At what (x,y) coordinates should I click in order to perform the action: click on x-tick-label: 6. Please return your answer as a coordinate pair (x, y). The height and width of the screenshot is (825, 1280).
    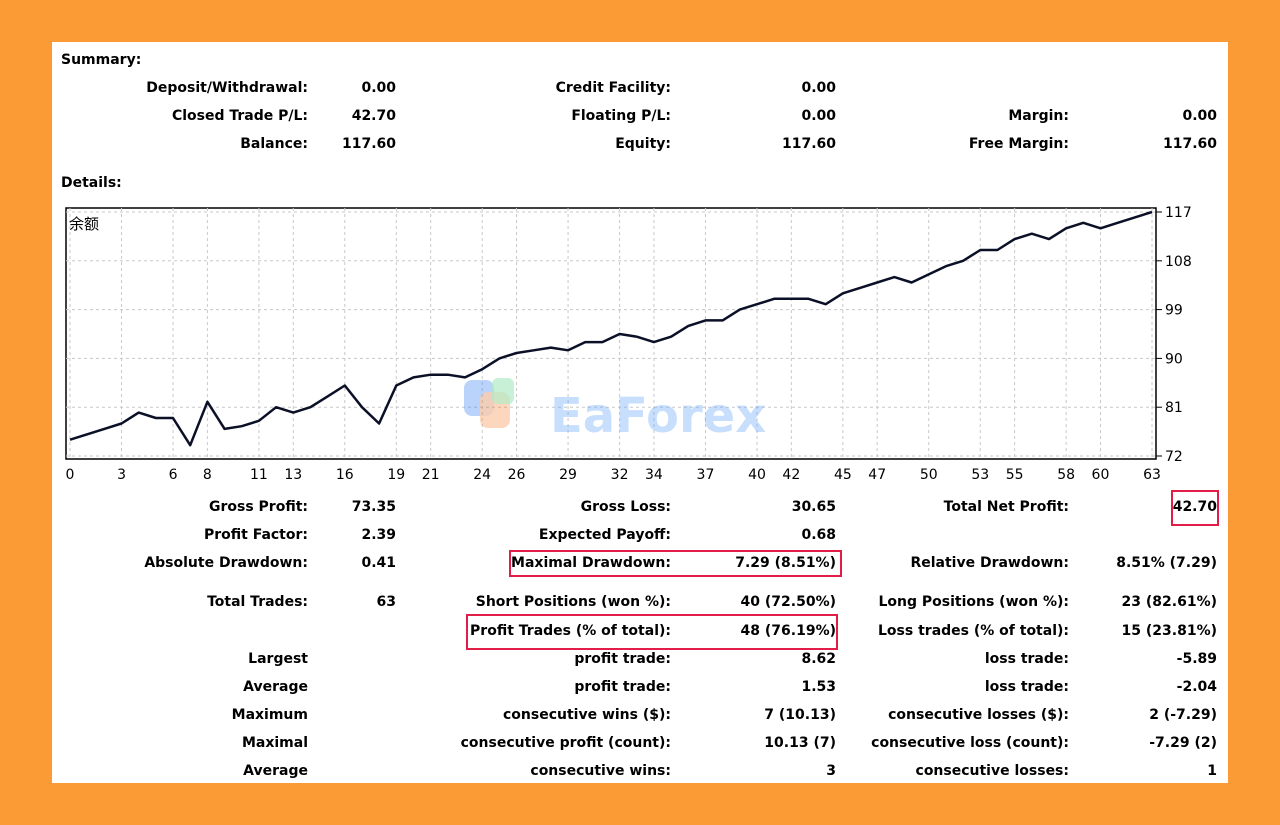
    Looking at the image, I should click on (173, 475).